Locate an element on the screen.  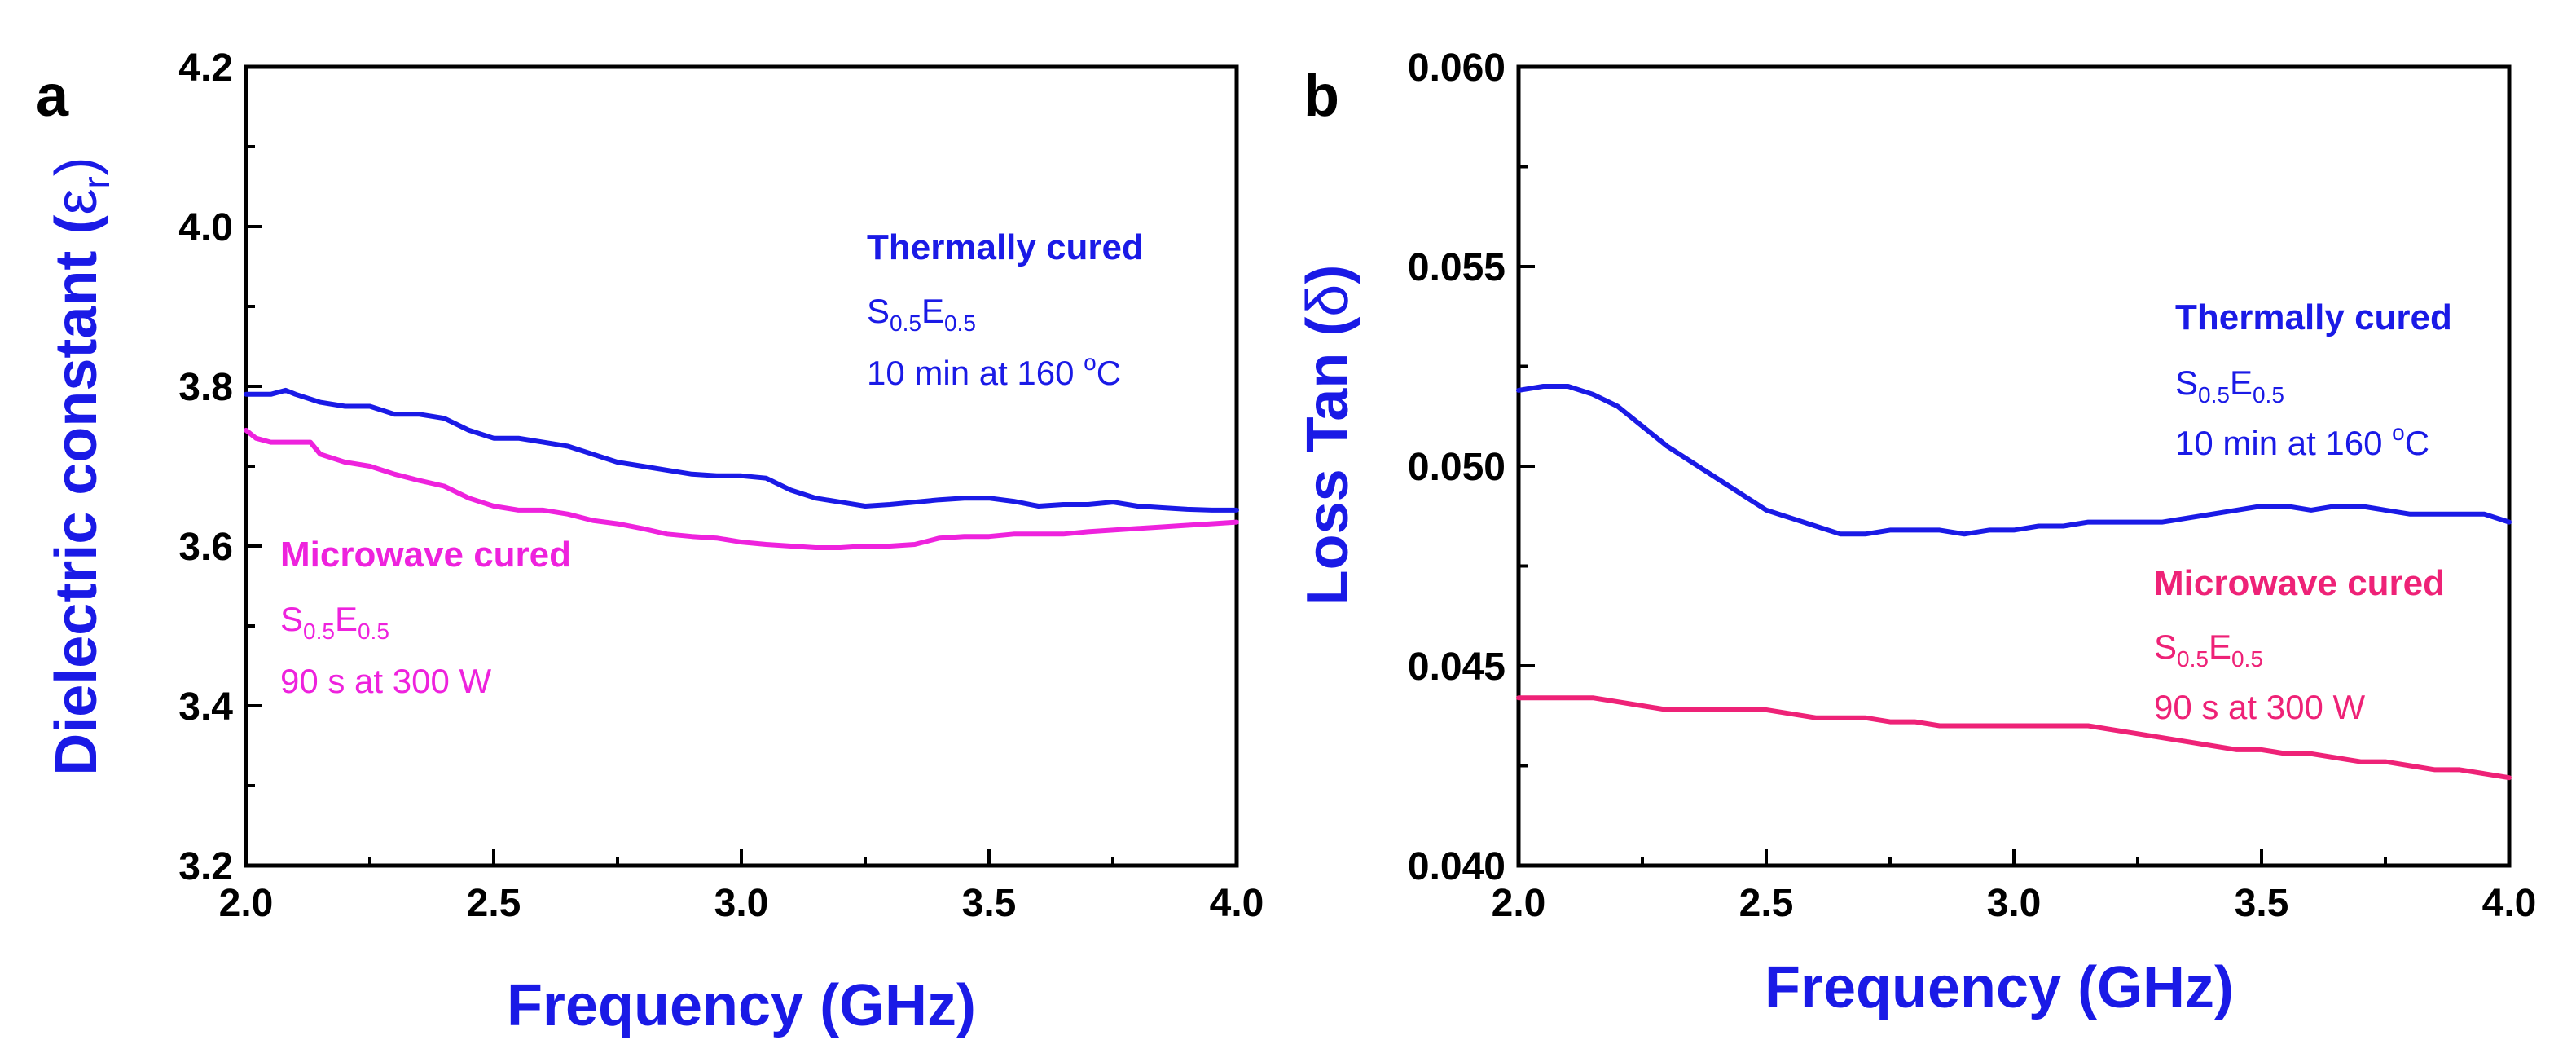
y-axis-title-main: Dielectric constant ( is located at coordinates (76, 495).